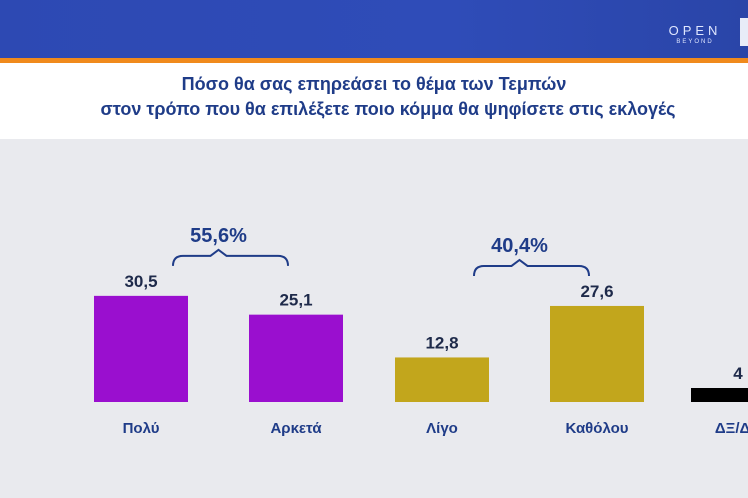  Describe the element at coordinates (731, 428) in the screenshot. I see `category-label: ΔΞ/ΔΑ` at that location.